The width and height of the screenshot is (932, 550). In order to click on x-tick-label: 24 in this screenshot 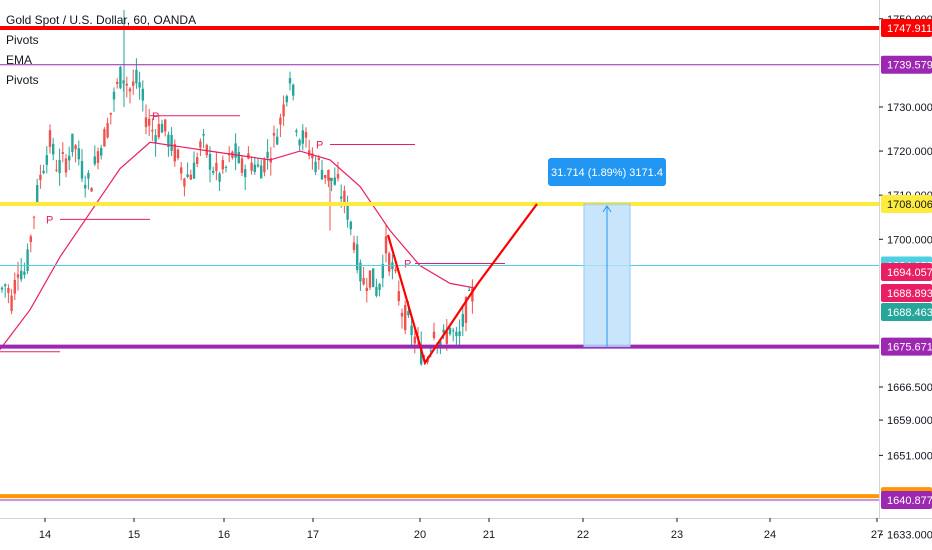, I will do `click(770, 535)`.